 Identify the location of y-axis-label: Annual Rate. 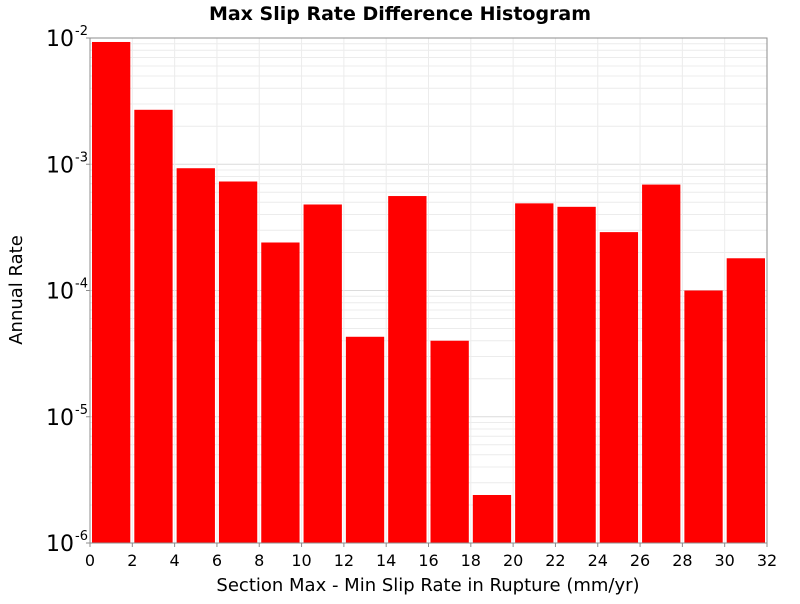
(16, 290).